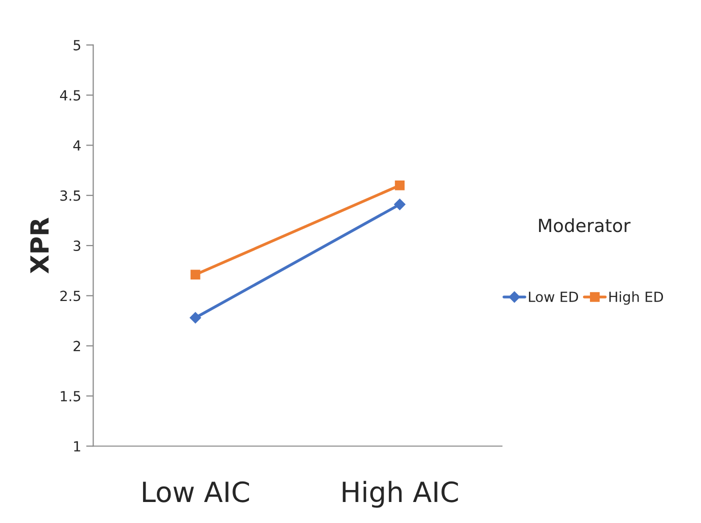  What do you see at coordinates (39, 246) in the screenshot?
I see `y-axis-title: XPR` at bounding box center [39, 246].